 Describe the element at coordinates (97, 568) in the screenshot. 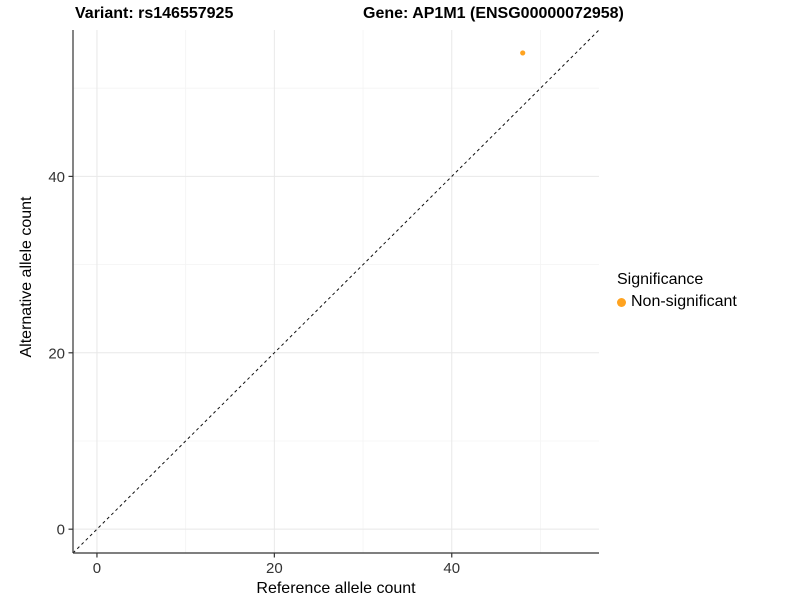

I see `x-tick-label: 0` at that location.